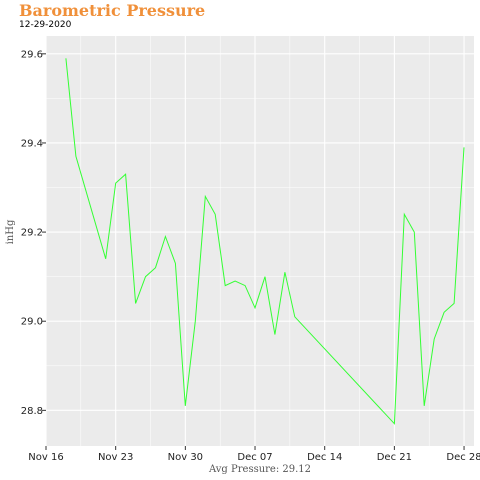 This screenshot has width=480, height=480. I want to click on x-tick-label: Dec 14, so click(324, 457).